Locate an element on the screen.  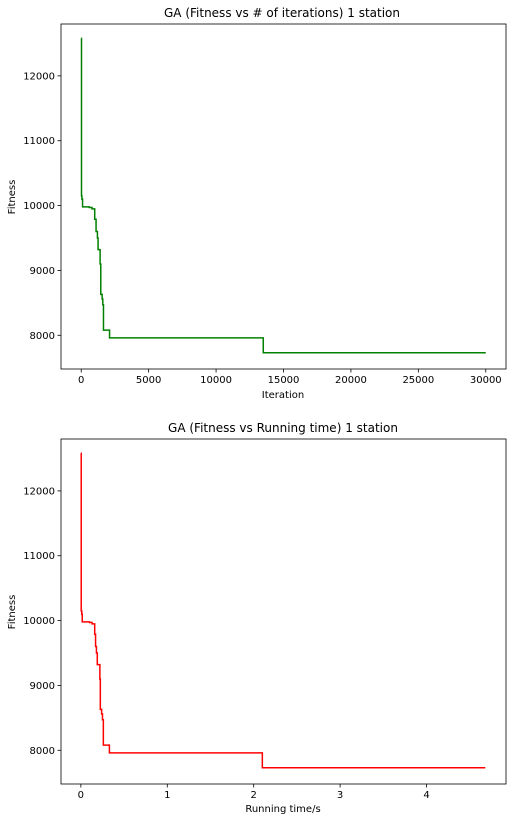
x-tick-label: 1 is located at coordinates (167, 795).